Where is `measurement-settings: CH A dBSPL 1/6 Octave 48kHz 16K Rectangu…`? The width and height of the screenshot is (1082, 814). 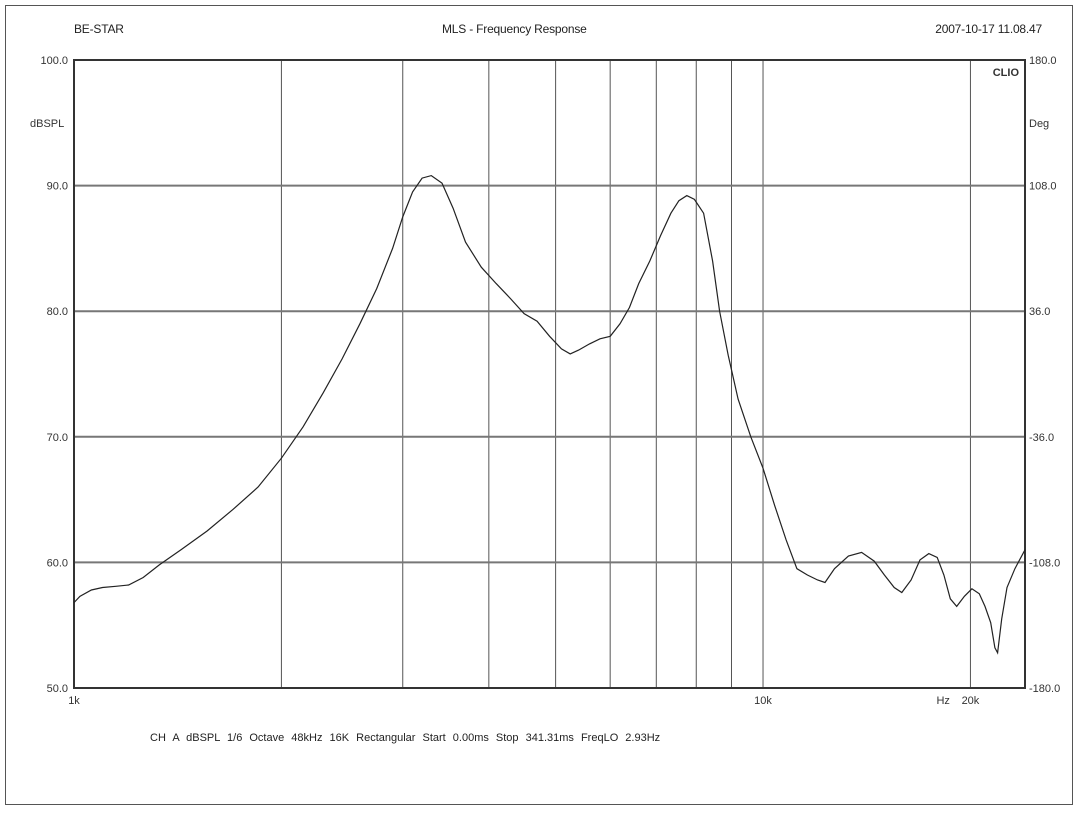 measurement-settings: CH A dBSPL 1/6 Octave 48kHz 16K Rectangu… is located at coordinates (405, 738).